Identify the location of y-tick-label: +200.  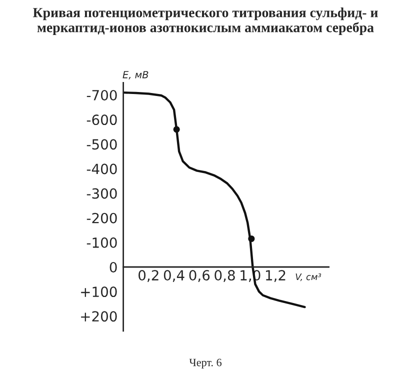
(99, 316).